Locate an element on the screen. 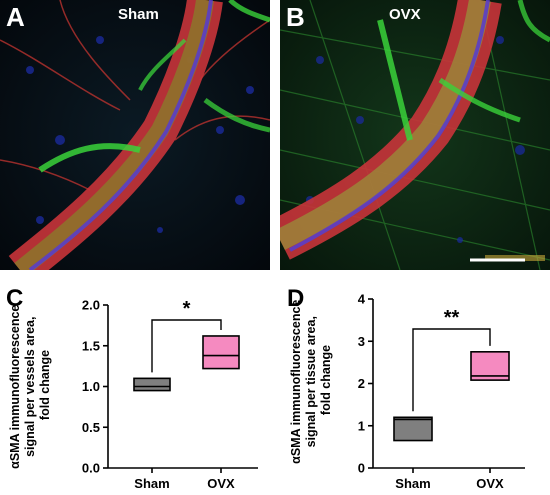  y-tick-label: 1.0 is located at coordinates (91, 386).